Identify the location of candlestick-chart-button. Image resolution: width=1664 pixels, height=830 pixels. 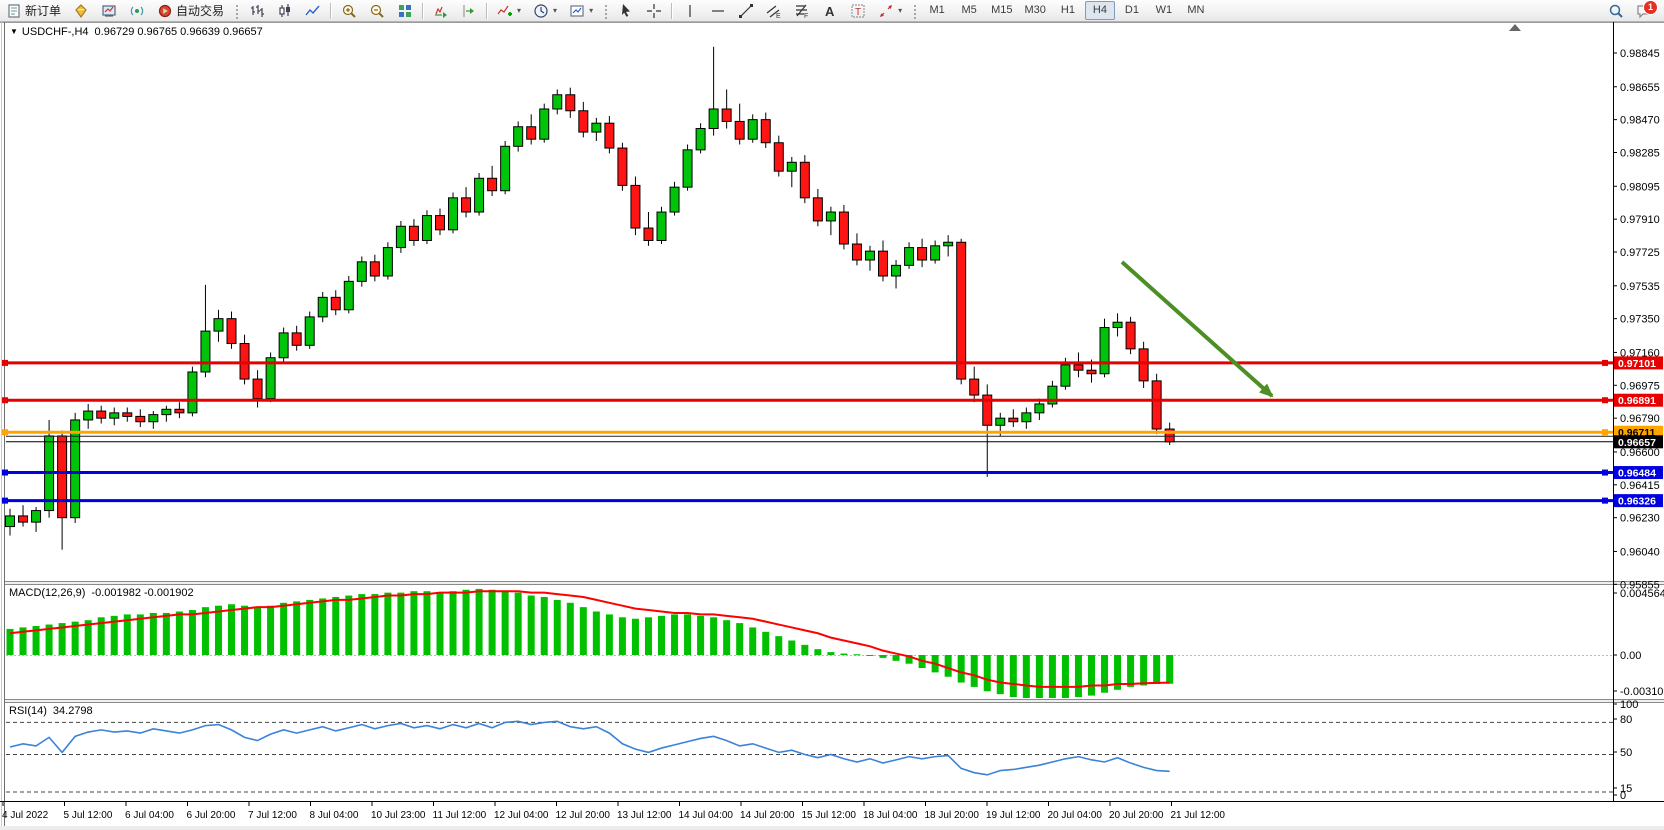
(285, 11).